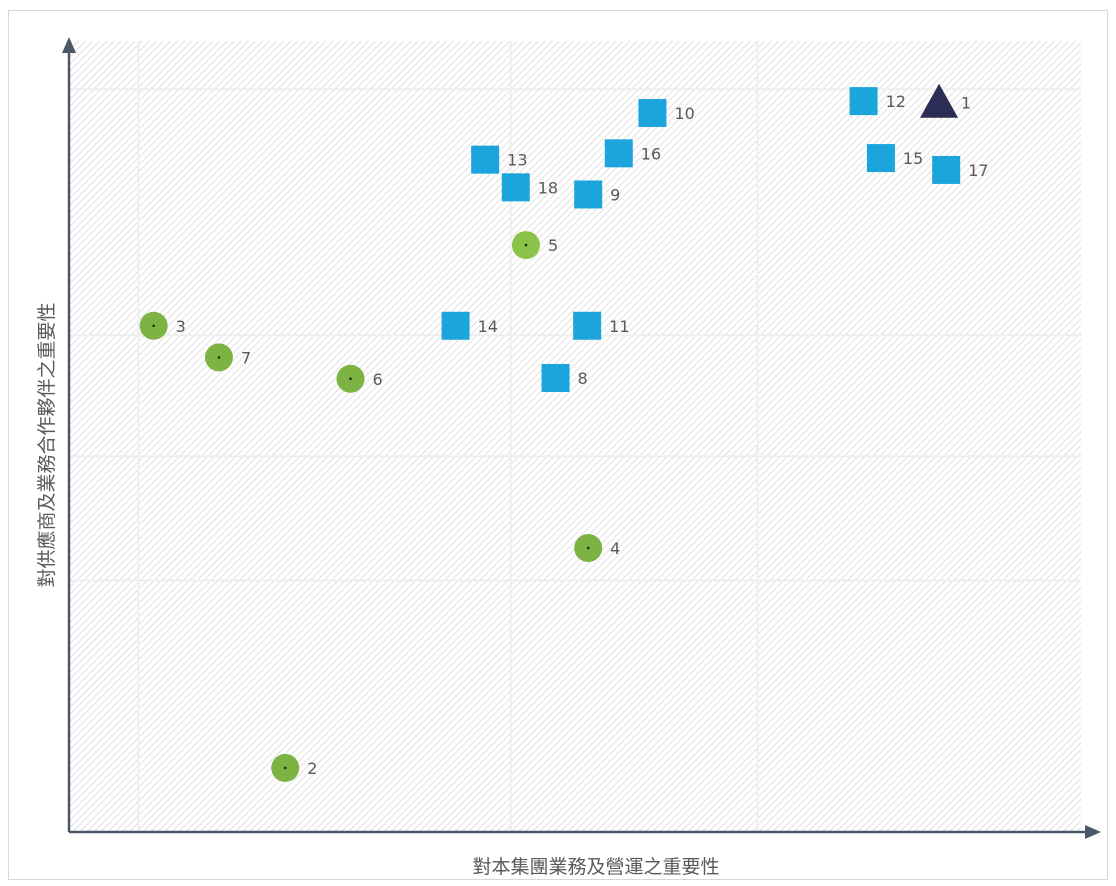 The height and width of the screenshot is (886, 1116). I want to click on point-label: 7, so click(246, 357).